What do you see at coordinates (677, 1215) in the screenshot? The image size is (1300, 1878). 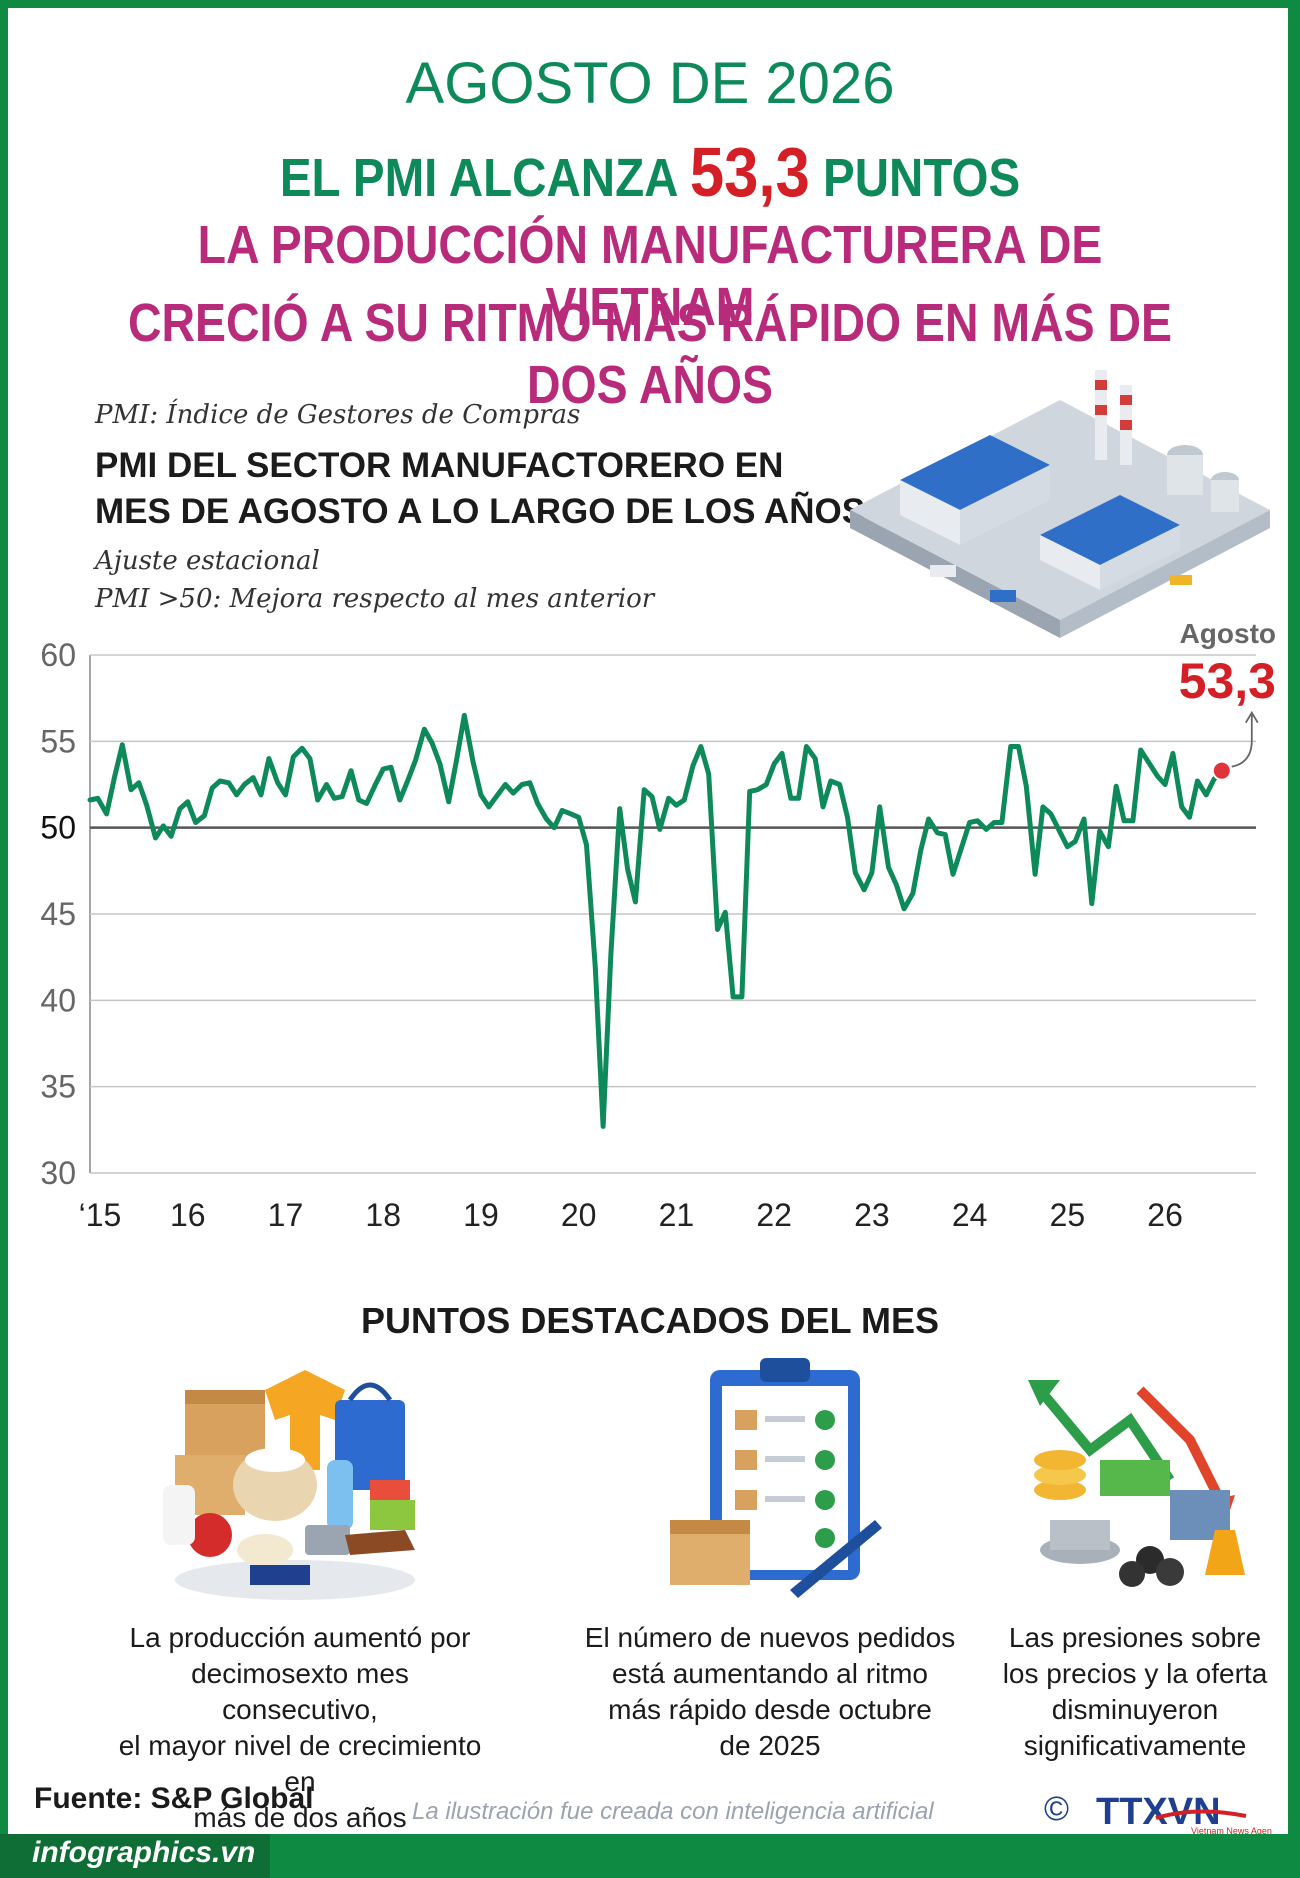 I see `x-tick-label: 21` at bounding box center [677, 1215].